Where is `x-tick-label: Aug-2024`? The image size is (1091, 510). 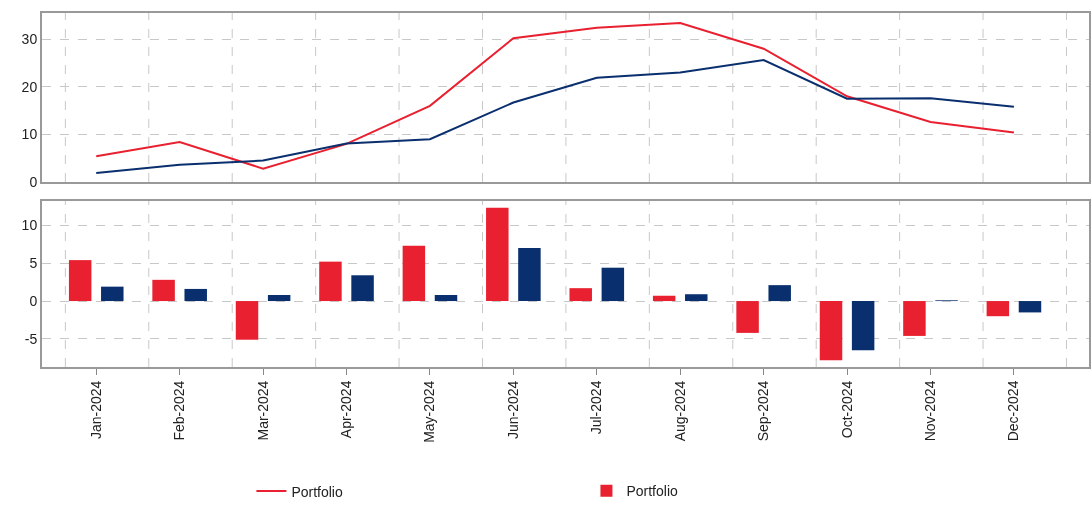
x-tick-label: Aug-2024 is located at coordinates (679, 411).